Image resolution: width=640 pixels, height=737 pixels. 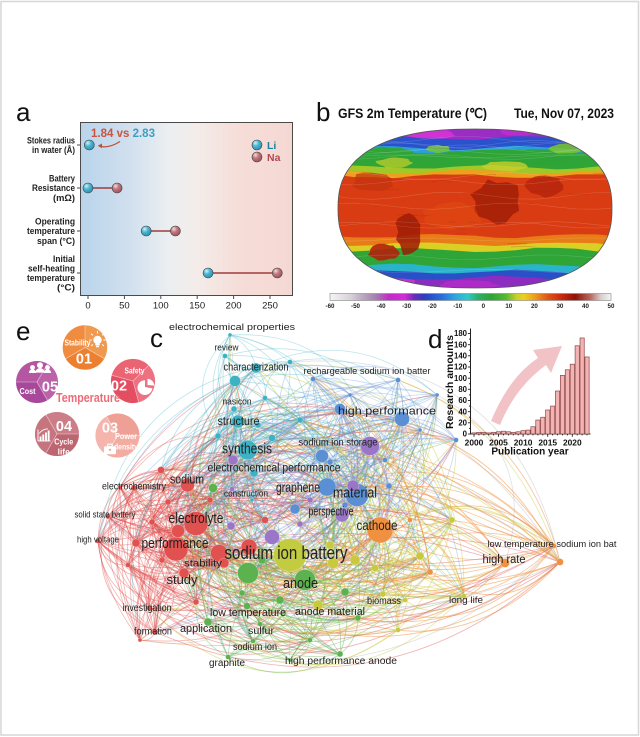 I want to click on svg-text: electrochemistry, so click(x=134, y=487).